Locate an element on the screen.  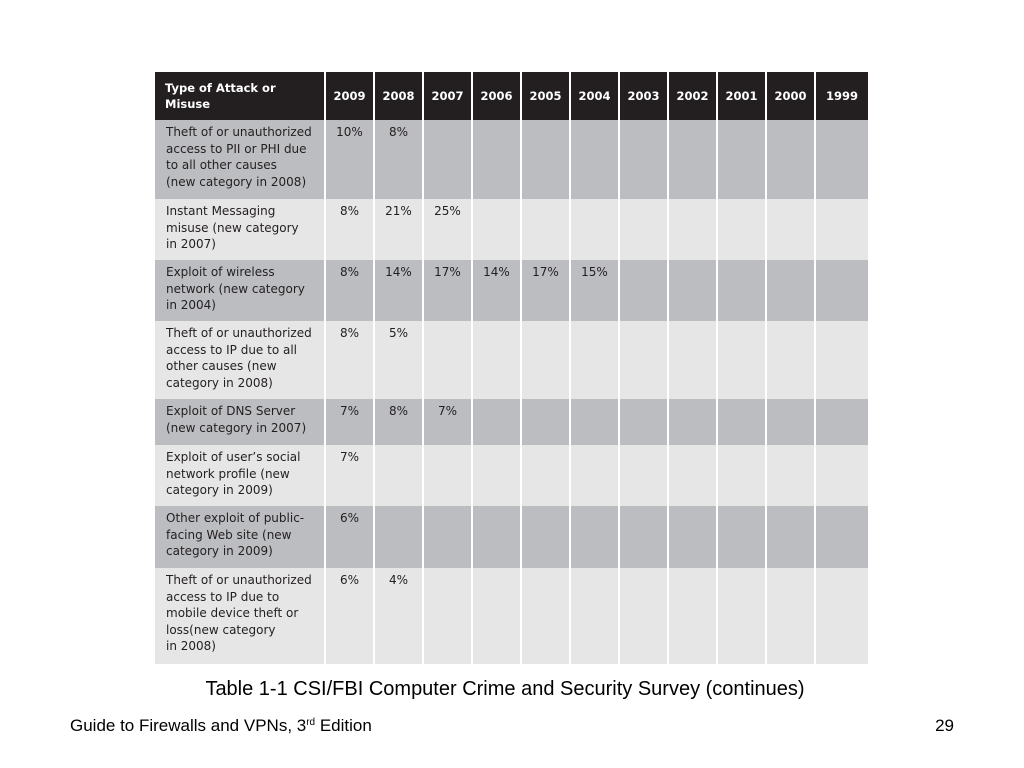
column-header-year: 2006 is located at coordinates (497, 96).